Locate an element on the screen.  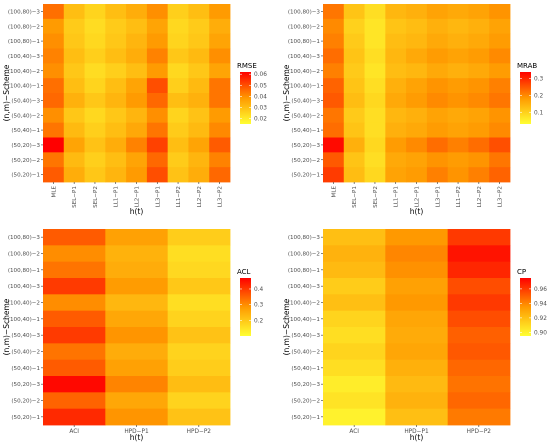
x-tick-label: LL2−P1 is located at coordinates (138, 197).